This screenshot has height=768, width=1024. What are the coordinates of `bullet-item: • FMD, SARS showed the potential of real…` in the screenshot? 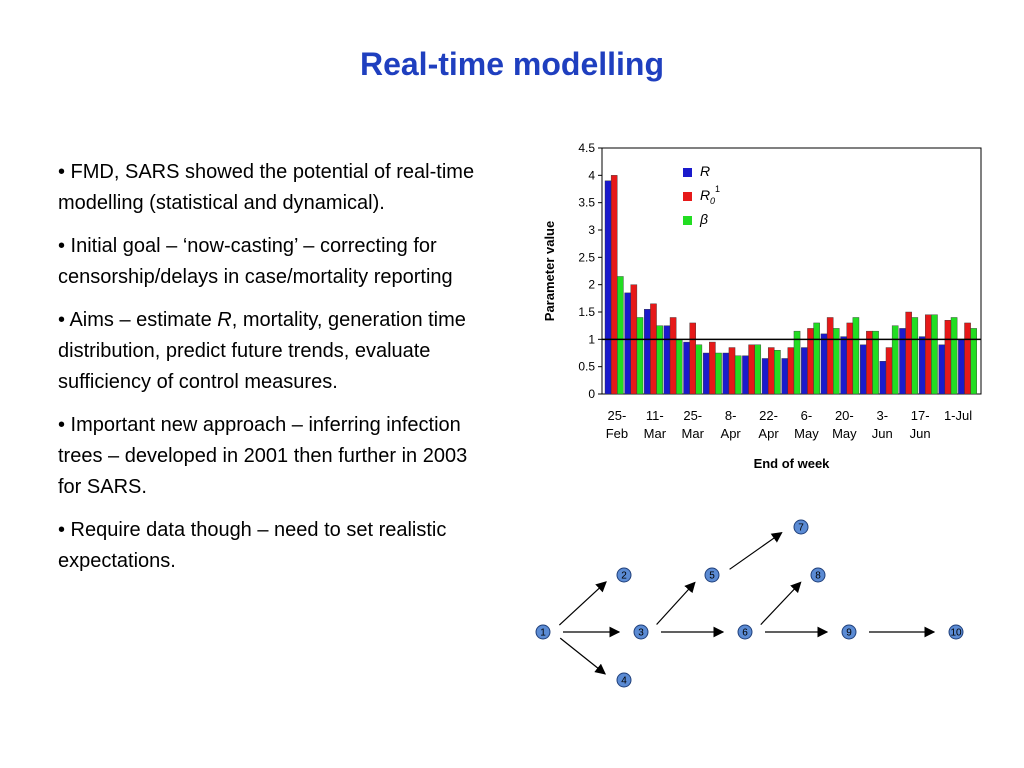 It's located at (273, 188).